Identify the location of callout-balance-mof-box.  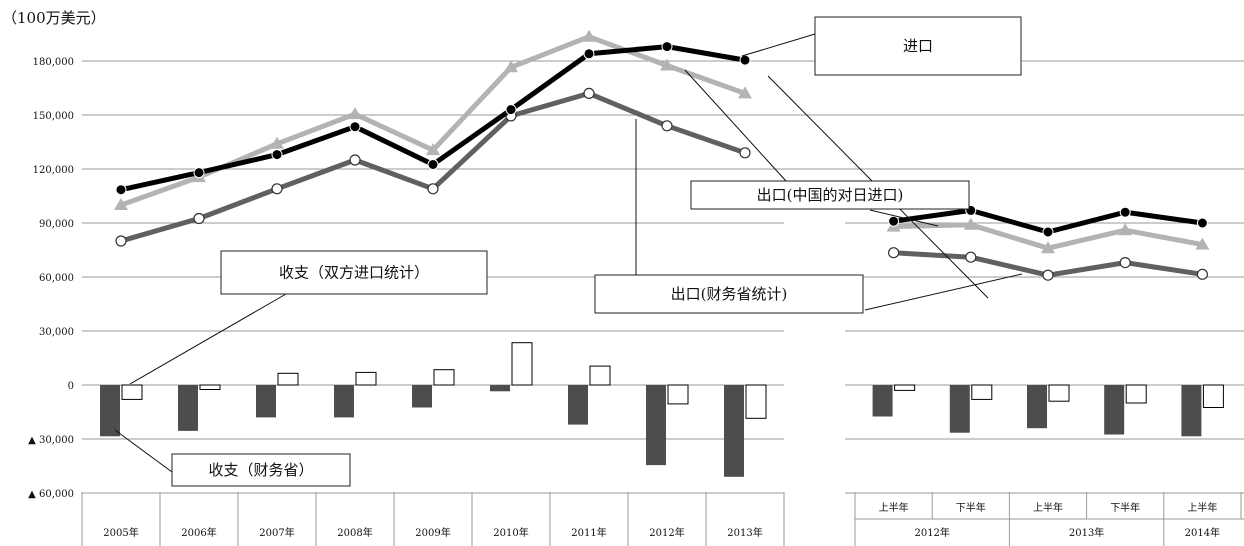
(261, 470).